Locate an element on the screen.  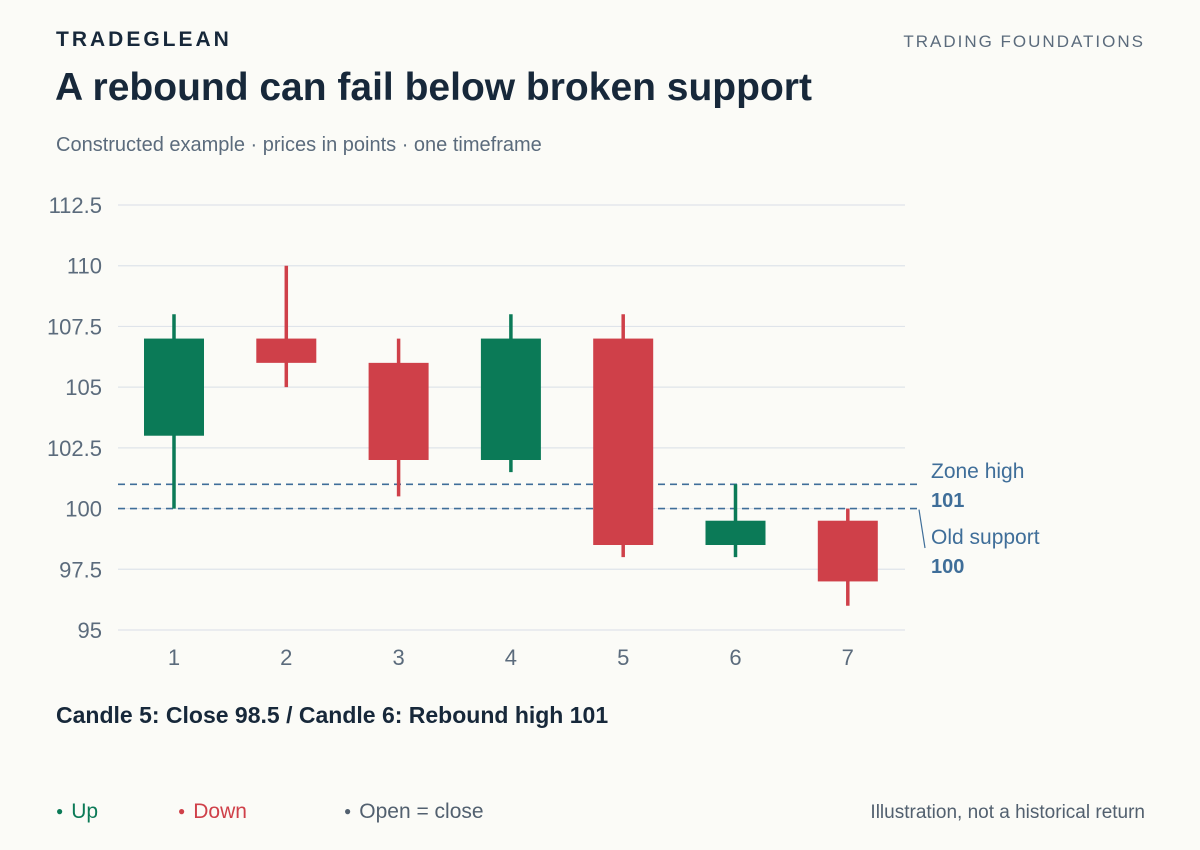
legend-label: Up is located at coordinates (85, 811).